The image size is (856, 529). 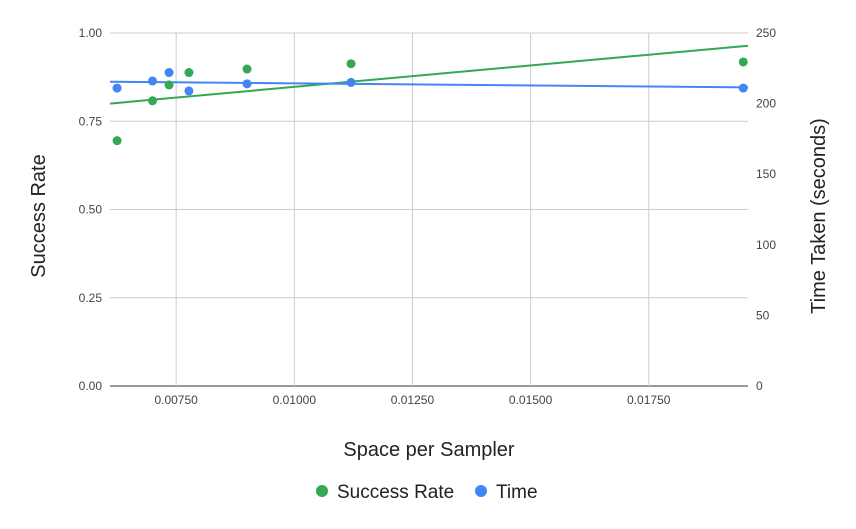 What do you see at coordinates (766, 245) in the screenshot?
I see `right-y-tick-label: 100` at bounding box center [766, 245].